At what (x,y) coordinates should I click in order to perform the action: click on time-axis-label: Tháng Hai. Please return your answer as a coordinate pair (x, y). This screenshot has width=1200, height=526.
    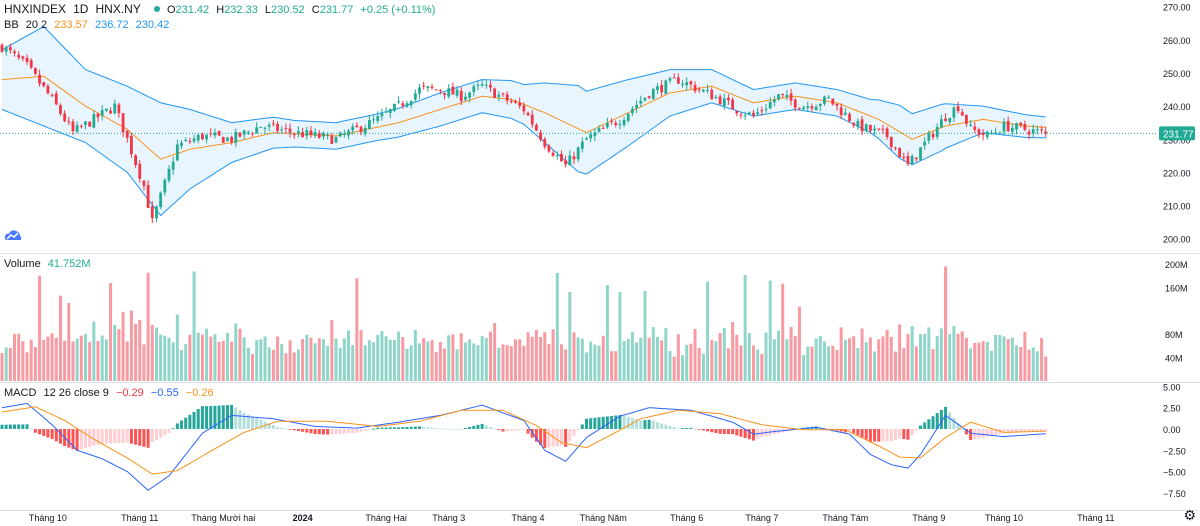
    Looking at the image, I should click on (386, 518).